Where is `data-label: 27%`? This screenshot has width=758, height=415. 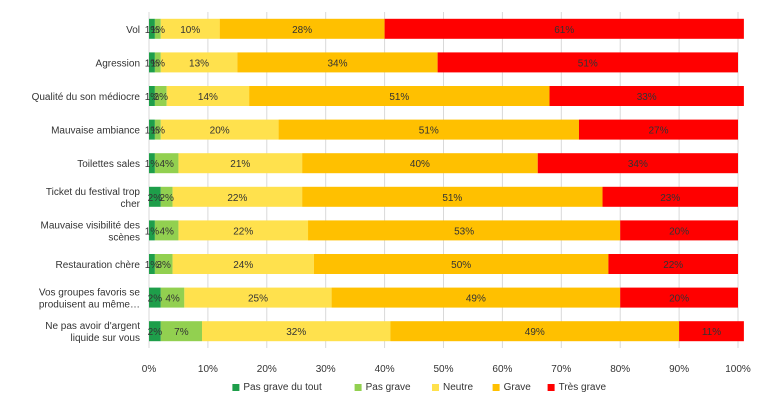
data-label: 27% is located at coordinates (658, 131).